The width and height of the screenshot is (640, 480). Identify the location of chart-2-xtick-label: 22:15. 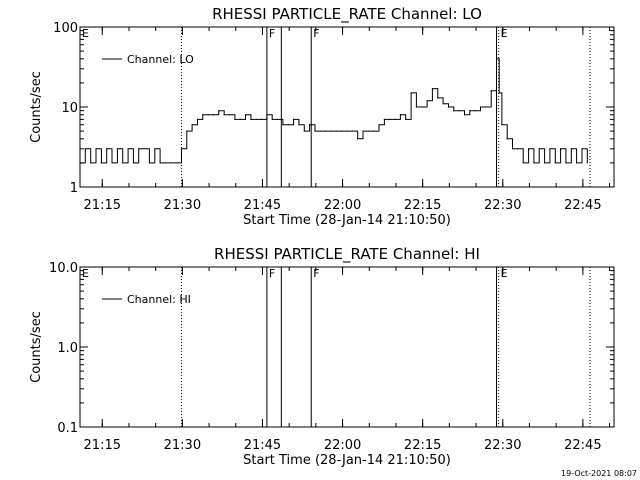
(422, 445).